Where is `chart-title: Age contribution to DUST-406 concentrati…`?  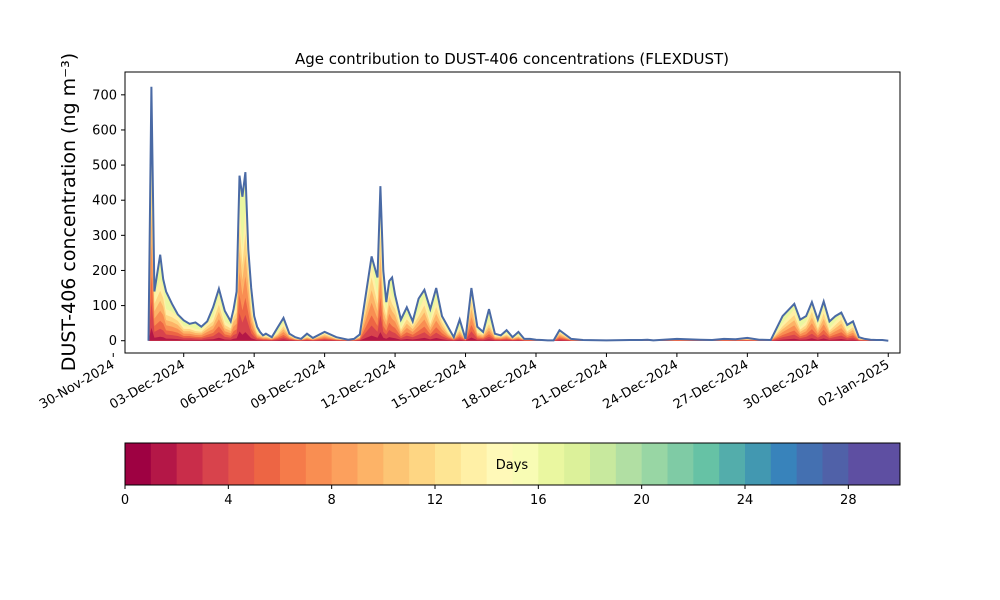 chart-title: Age contribution to DUST-406 concentrati… is located at coordinates (512, 59).